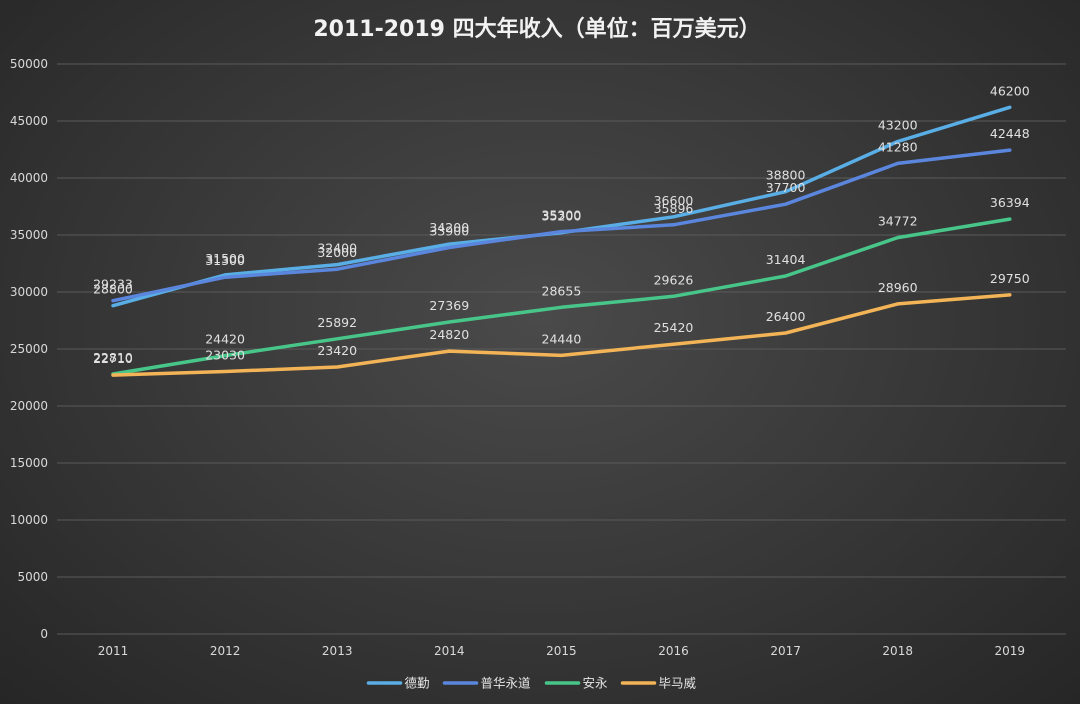 This screenshot has height=704, width=1080. Describe the element at coordinates (674, 327) in the screenshot. I see `data-label: 25420` at that location.